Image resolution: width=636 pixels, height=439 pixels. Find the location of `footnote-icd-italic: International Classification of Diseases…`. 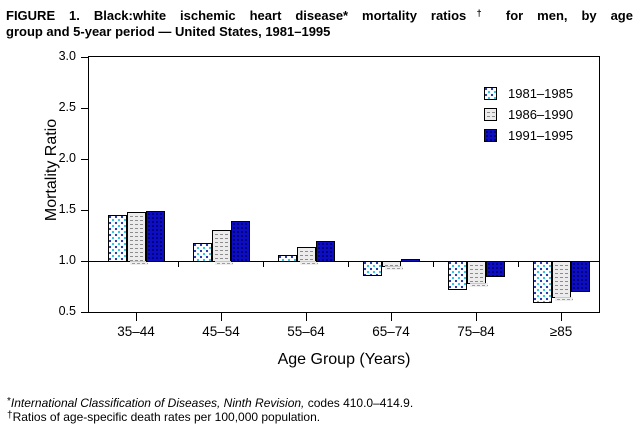

footnote-icd-italic: International Classification of Diseases… is located at coordinates (157, 403).